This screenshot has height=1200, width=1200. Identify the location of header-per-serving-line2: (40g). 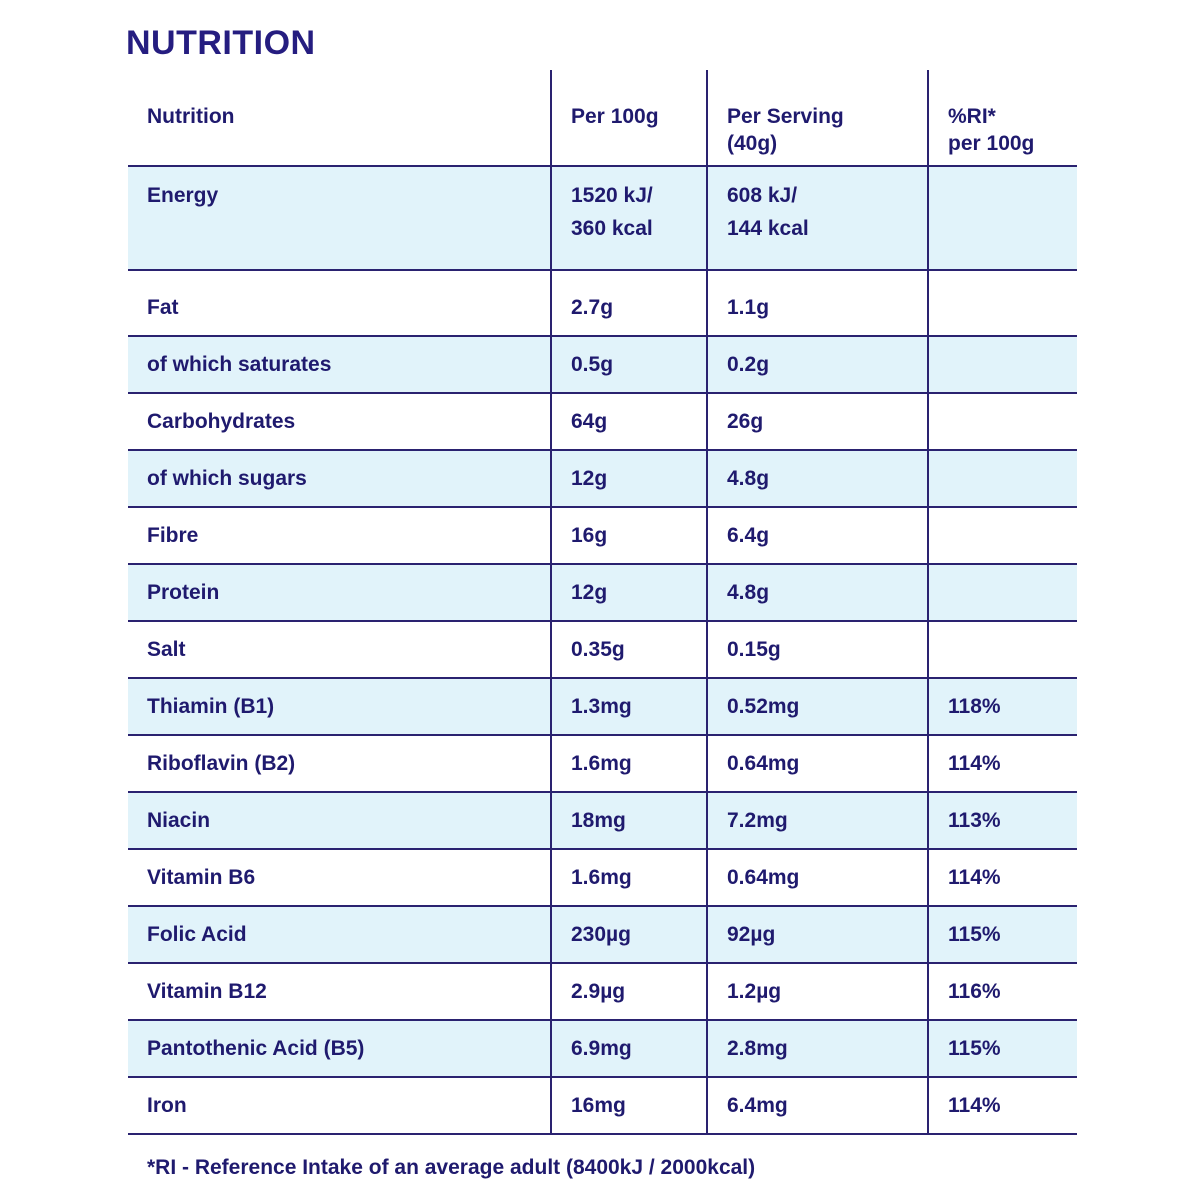
(752, 143).